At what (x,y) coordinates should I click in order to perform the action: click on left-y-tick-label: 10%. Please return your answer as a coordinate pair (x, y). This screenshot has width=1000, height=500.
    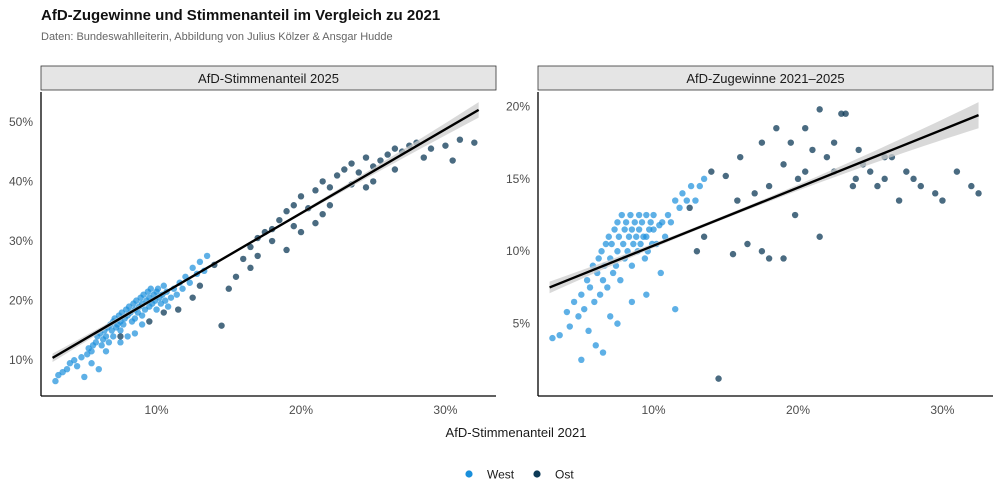
    Looking at the image, I should click on (21, 360).